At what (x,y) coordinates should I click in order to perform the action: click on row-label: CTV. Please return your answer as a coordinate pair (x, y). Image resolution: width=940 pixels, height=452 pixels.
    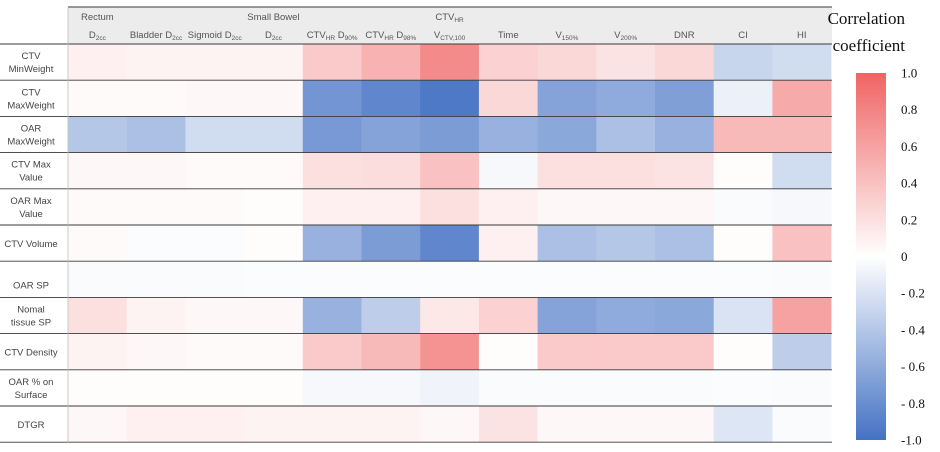
    Looking at the image, I should click on (32, 56).